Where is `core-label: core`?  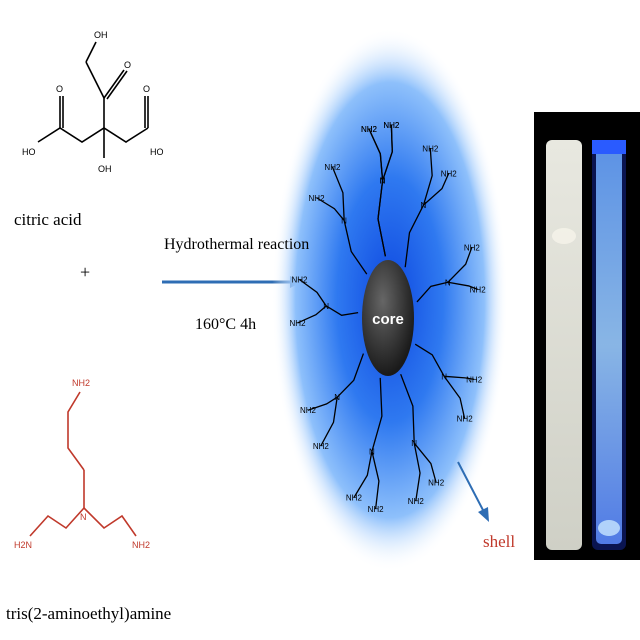 core-label: core is located at coordinates (388, 319).